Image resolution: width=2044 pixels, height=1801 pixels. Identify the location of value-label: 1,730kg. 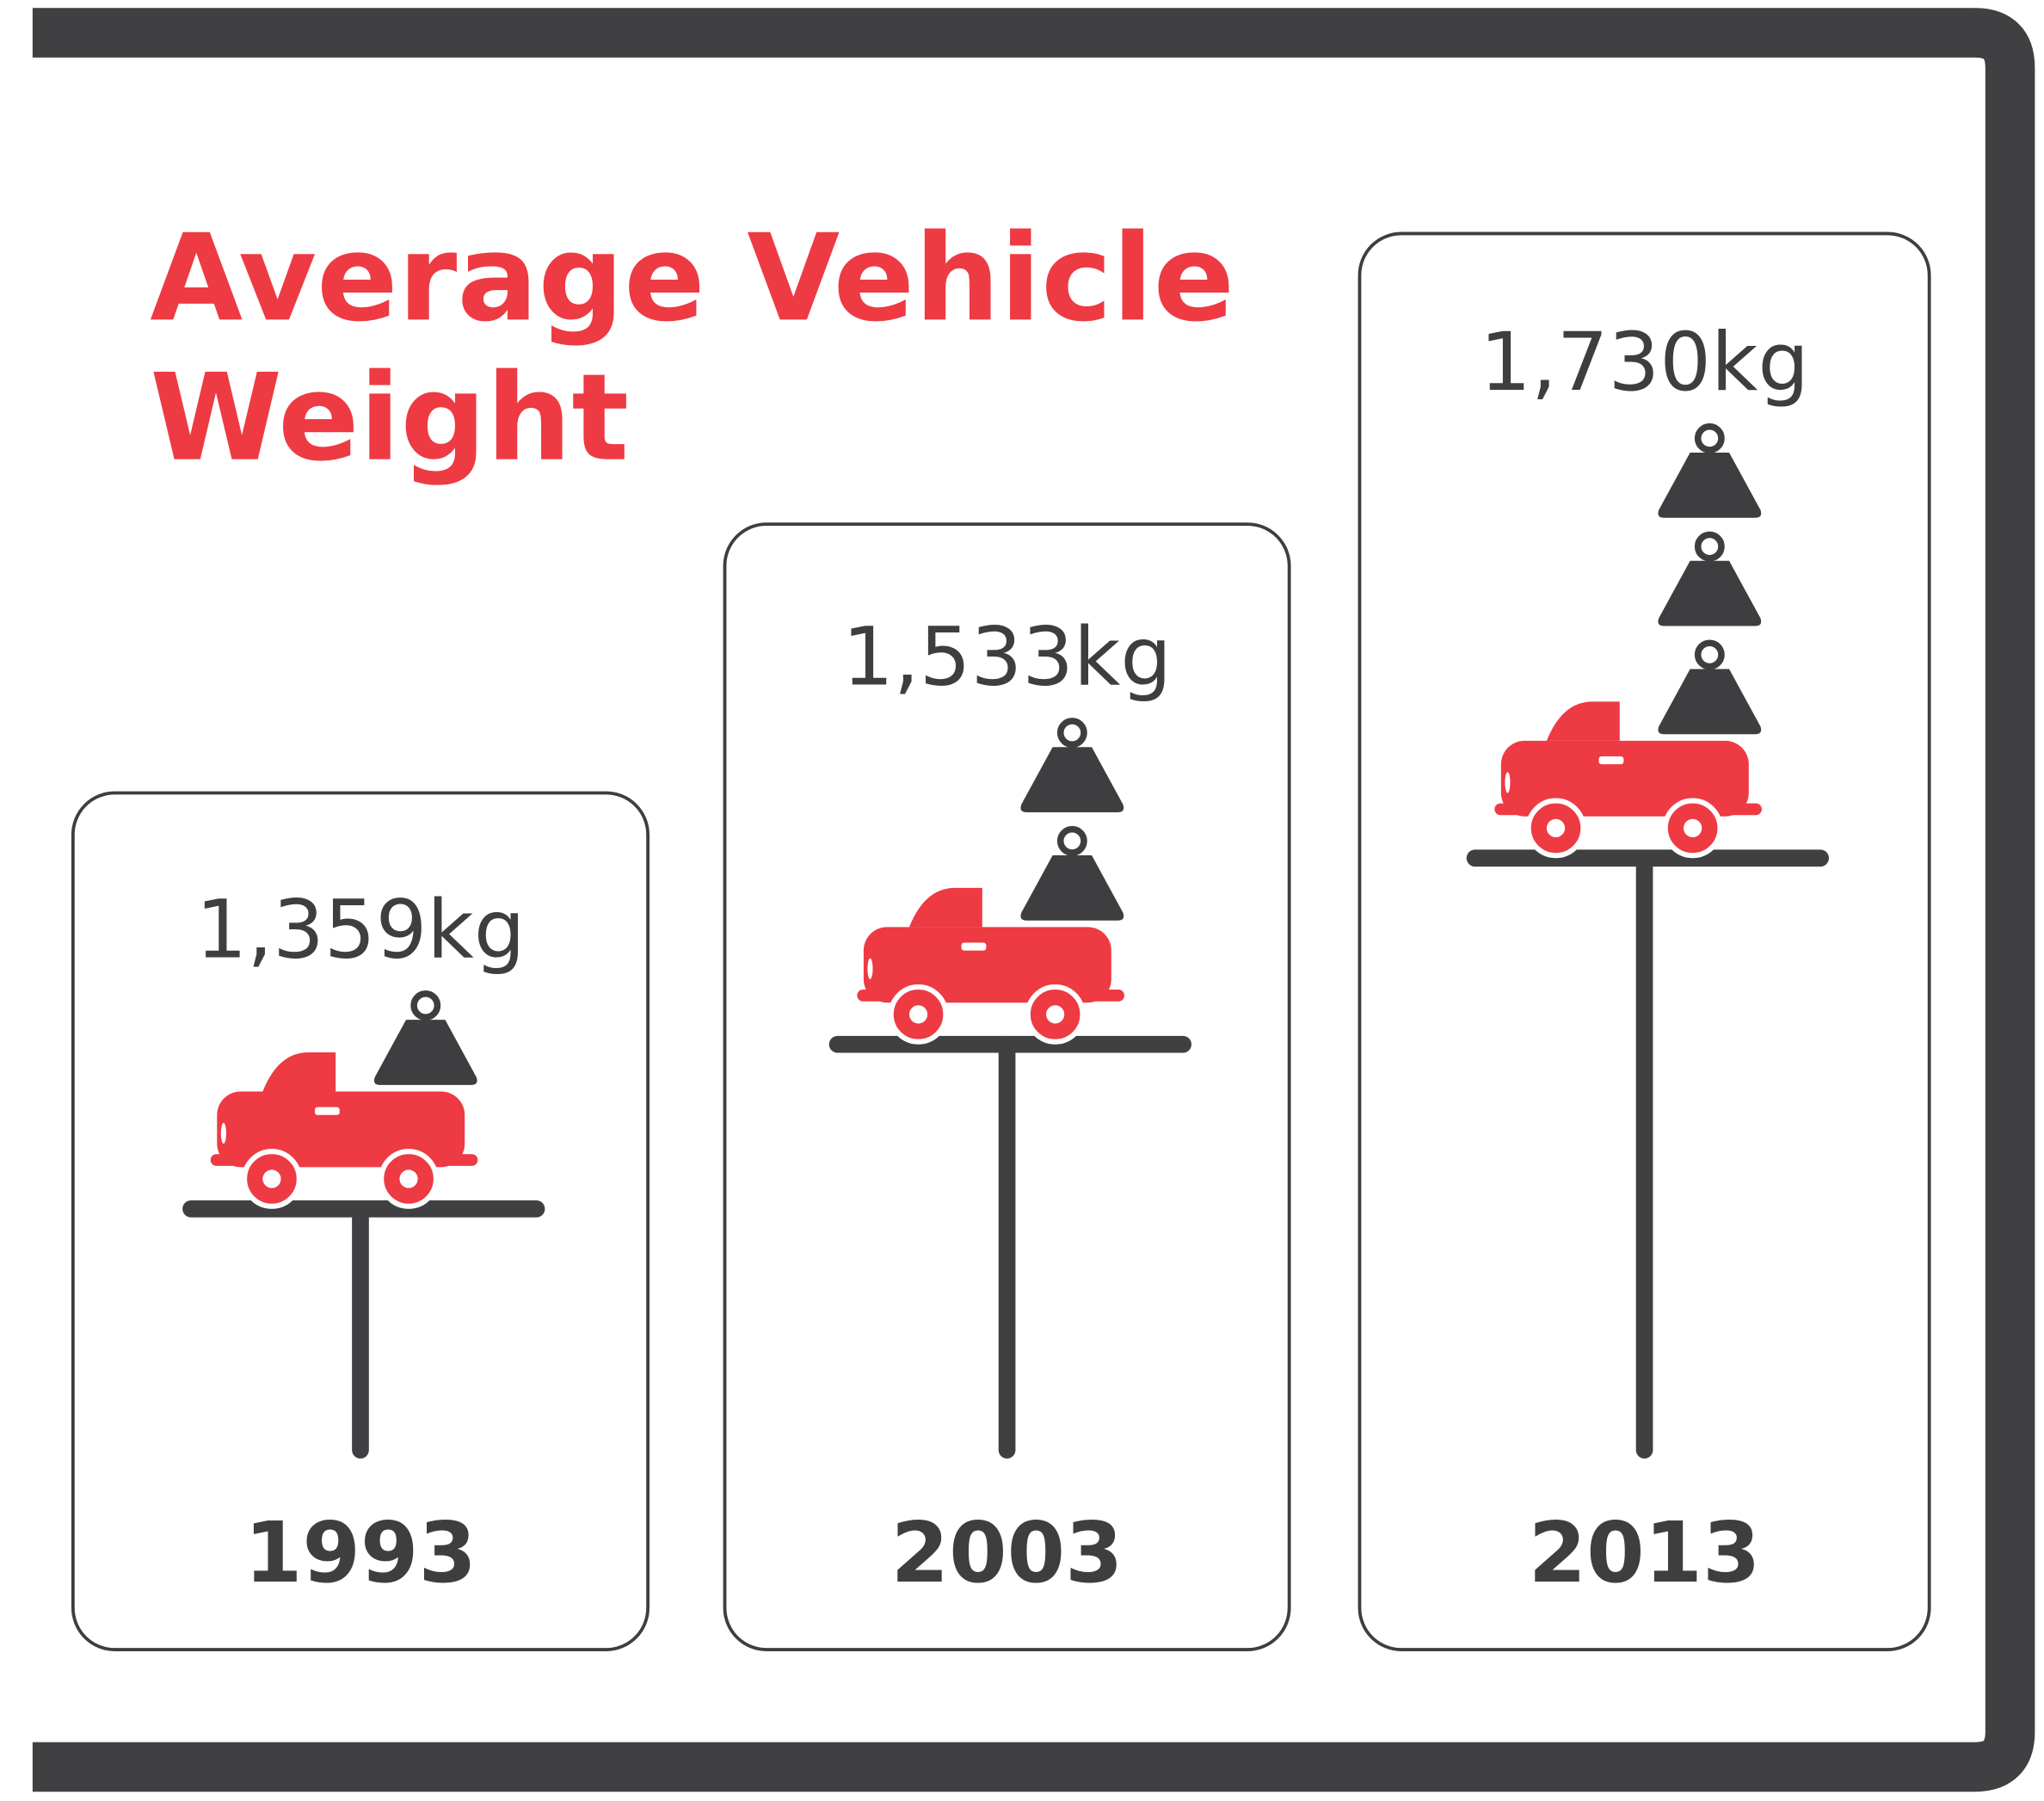
(1644, 363).